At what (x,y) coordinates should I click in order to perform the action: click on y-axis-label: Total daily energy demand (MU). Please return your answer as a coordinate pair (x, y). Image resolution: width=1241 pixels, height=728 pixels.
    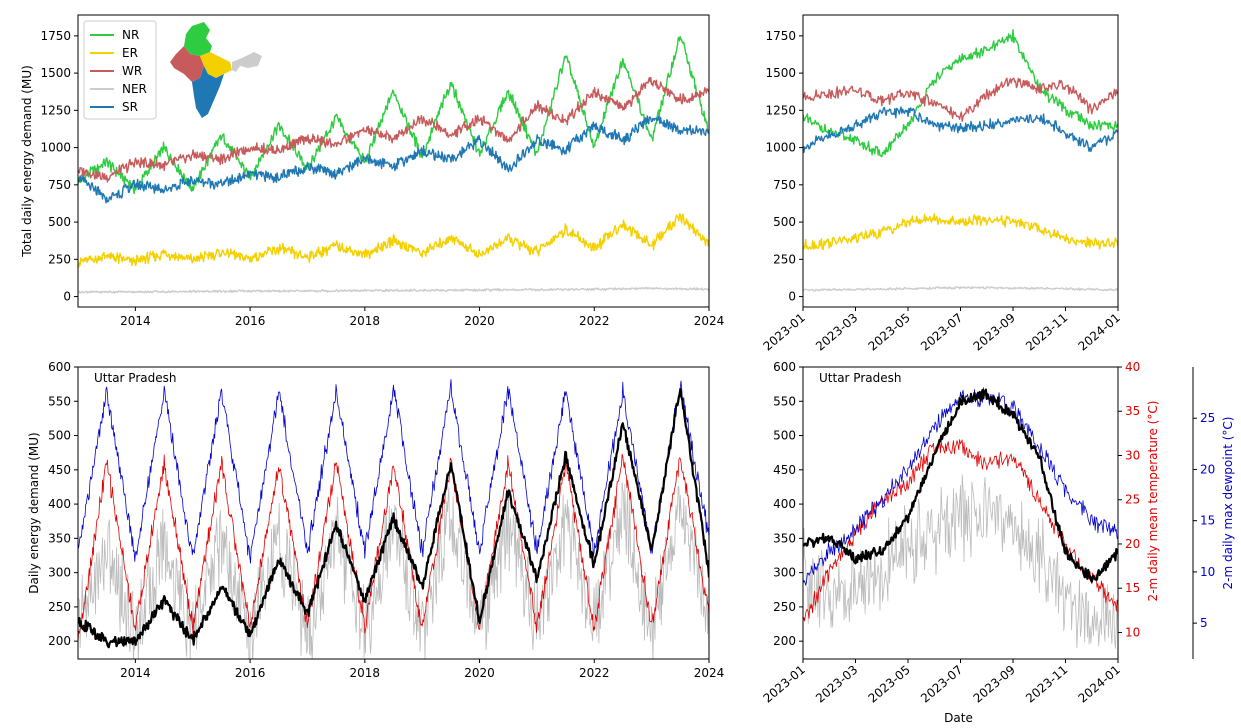
    Looking at the image, I should click on (27, 161).